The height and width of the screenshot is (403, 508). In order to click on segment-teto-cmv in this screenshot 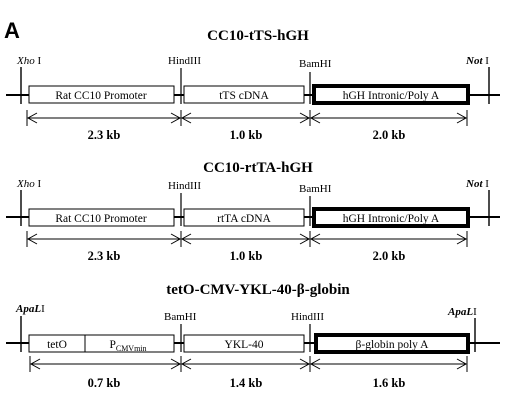, I will do `click(101, 343)`.